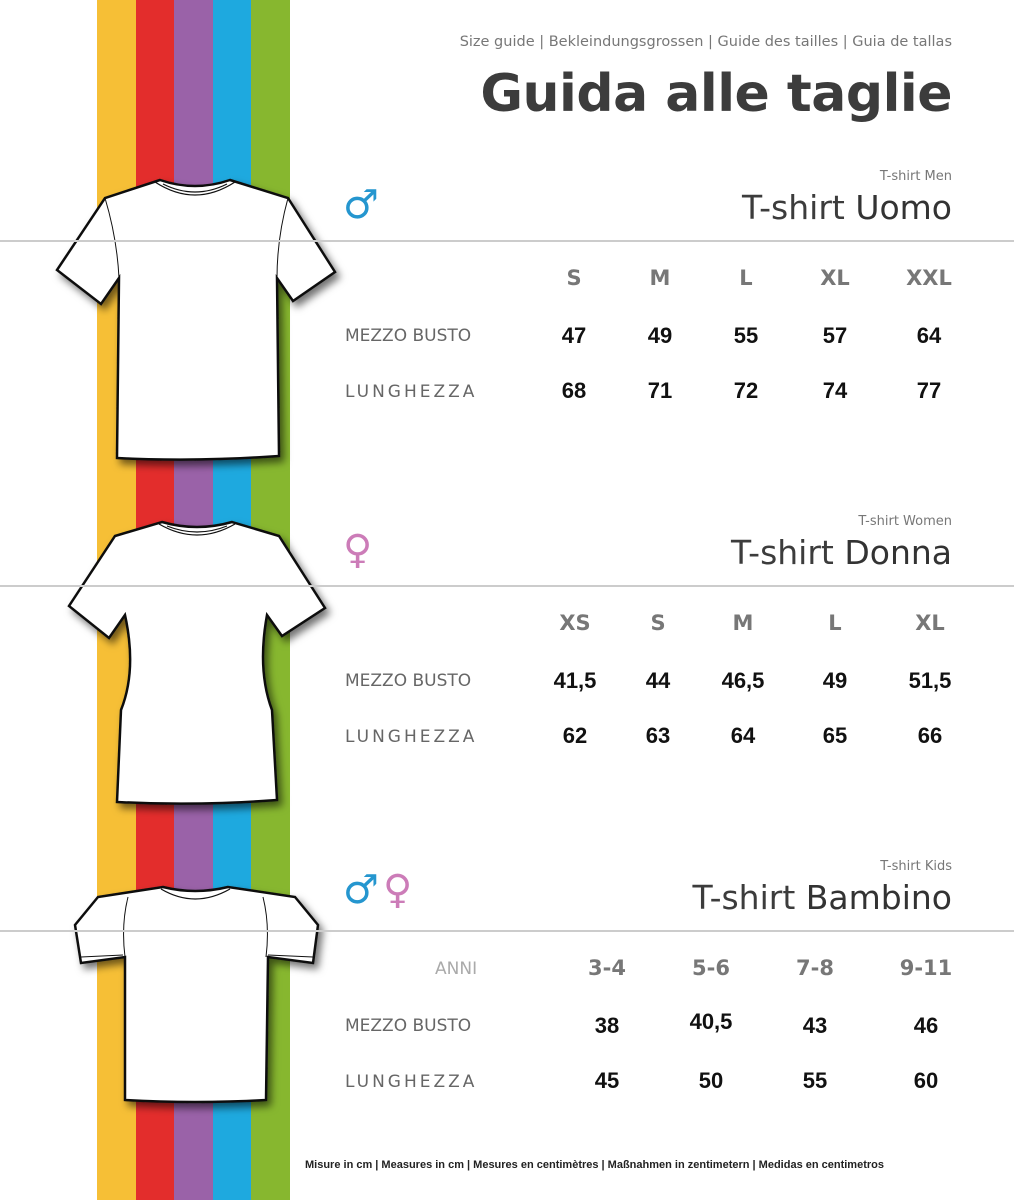 This screenshot has width=1014, height=1200. Describe the element at coordinates (658, 680) in the screenshot. I see `size-value: 44` at that location.